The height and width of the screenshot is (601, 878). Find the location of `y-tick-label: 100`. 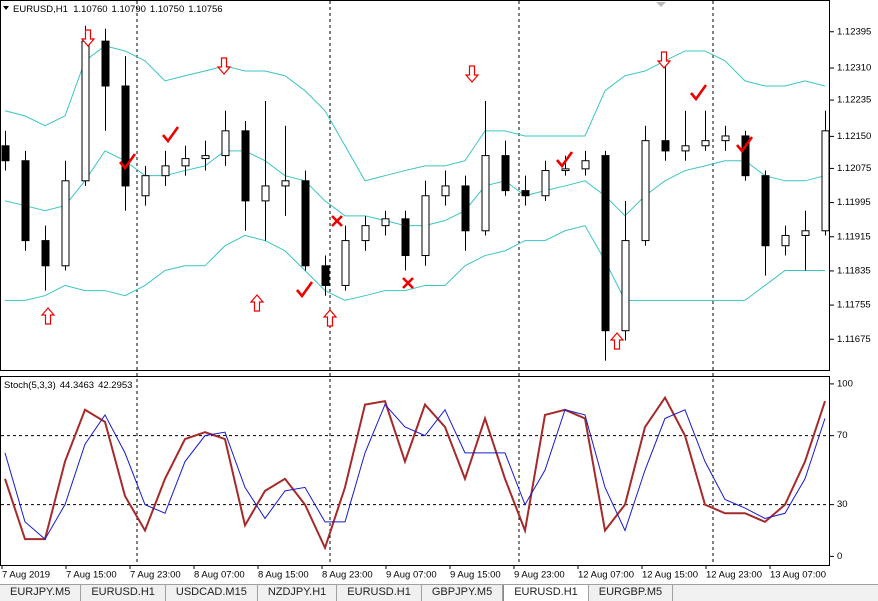

y-tick-label: 100 is located at coordinates (845, 383).